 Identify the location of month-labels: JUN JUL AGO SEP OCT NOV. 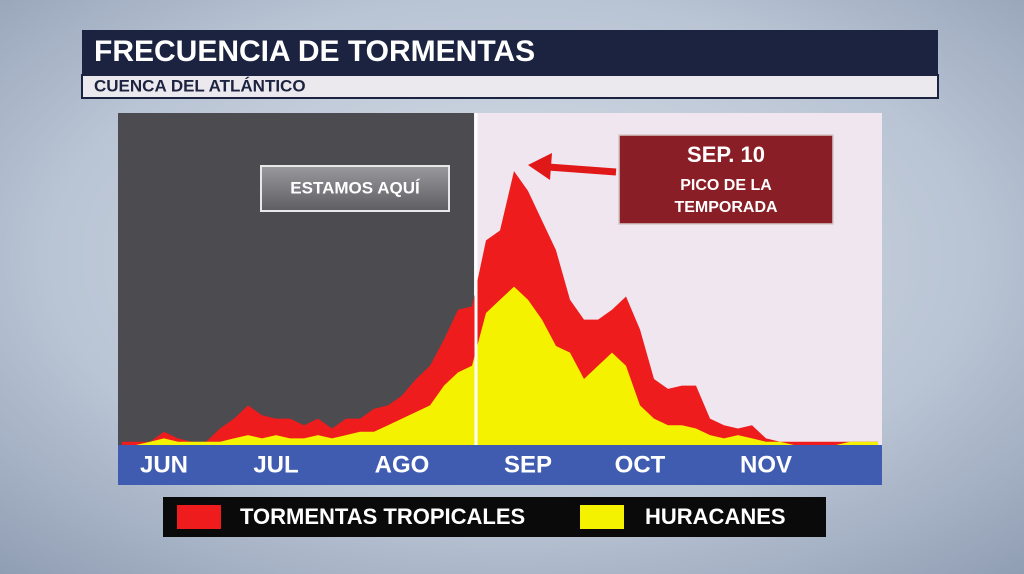
(466, 464).